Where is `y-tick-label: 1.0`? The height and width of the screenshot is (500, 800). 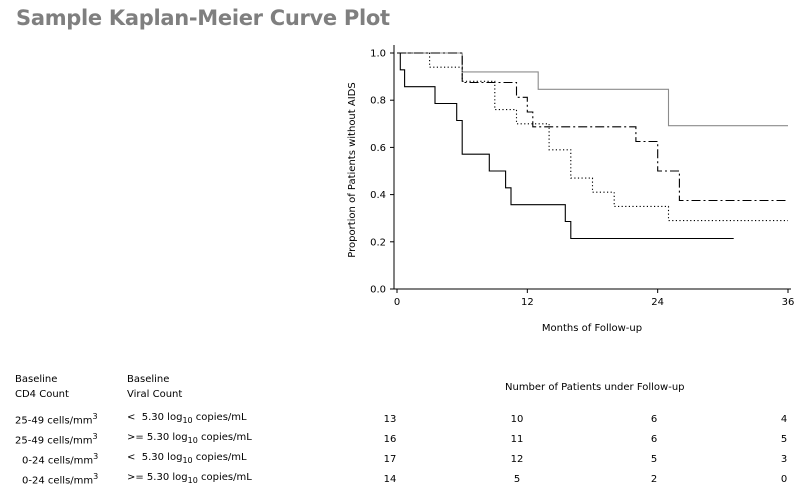
y-tick-label: 1.0 is located at coordinates (378, 54).